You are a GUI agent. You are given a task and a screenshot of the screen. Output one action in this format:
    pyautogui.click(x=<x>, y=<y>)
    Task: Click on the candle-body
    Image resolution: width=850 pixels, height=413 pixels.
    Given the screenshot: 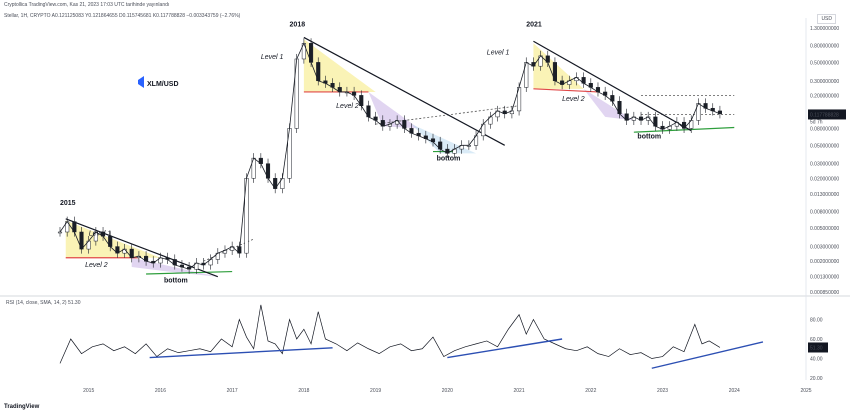 What is the action you would take?
    pyautogui.click(x=60, y=232)
    